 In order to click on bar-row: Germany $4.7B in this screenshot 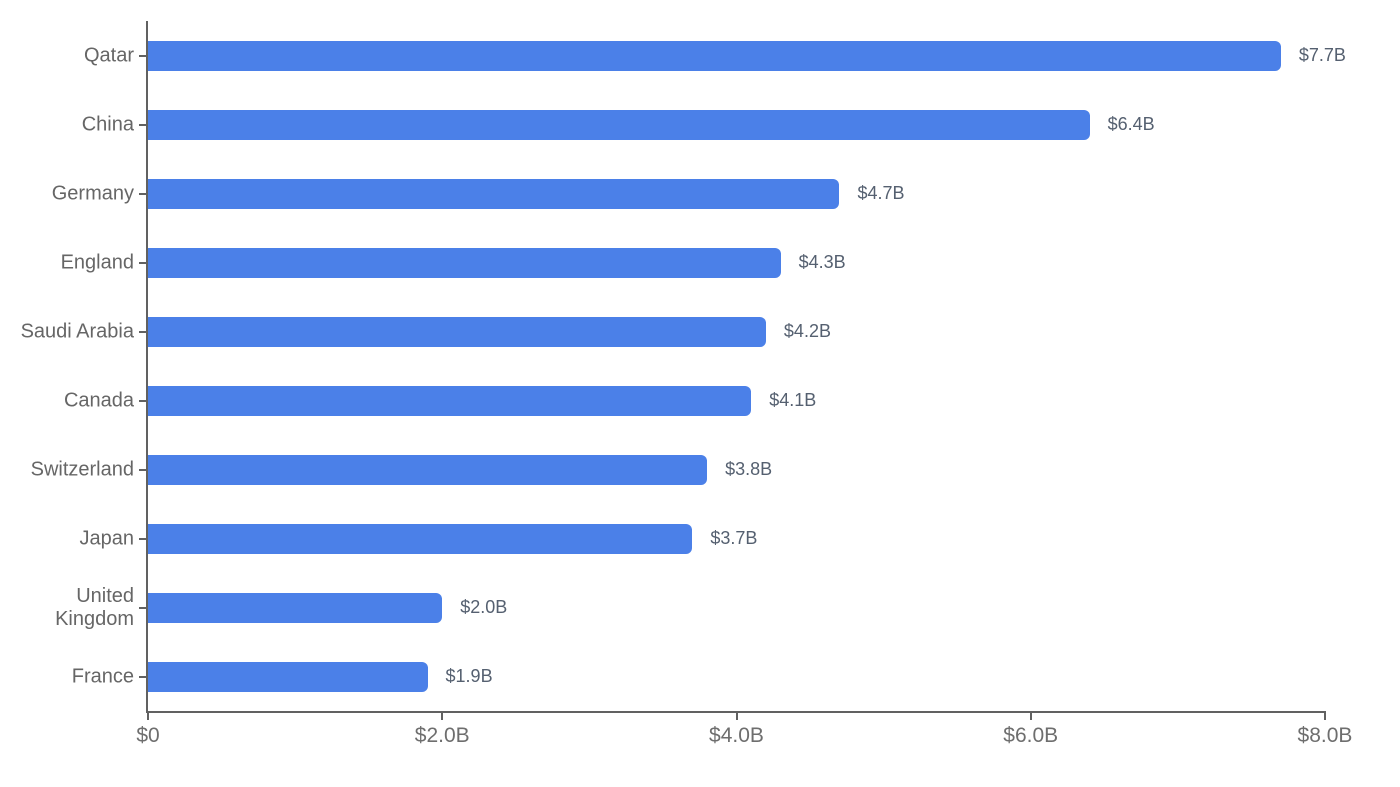, I will do `click(688, 193)`.